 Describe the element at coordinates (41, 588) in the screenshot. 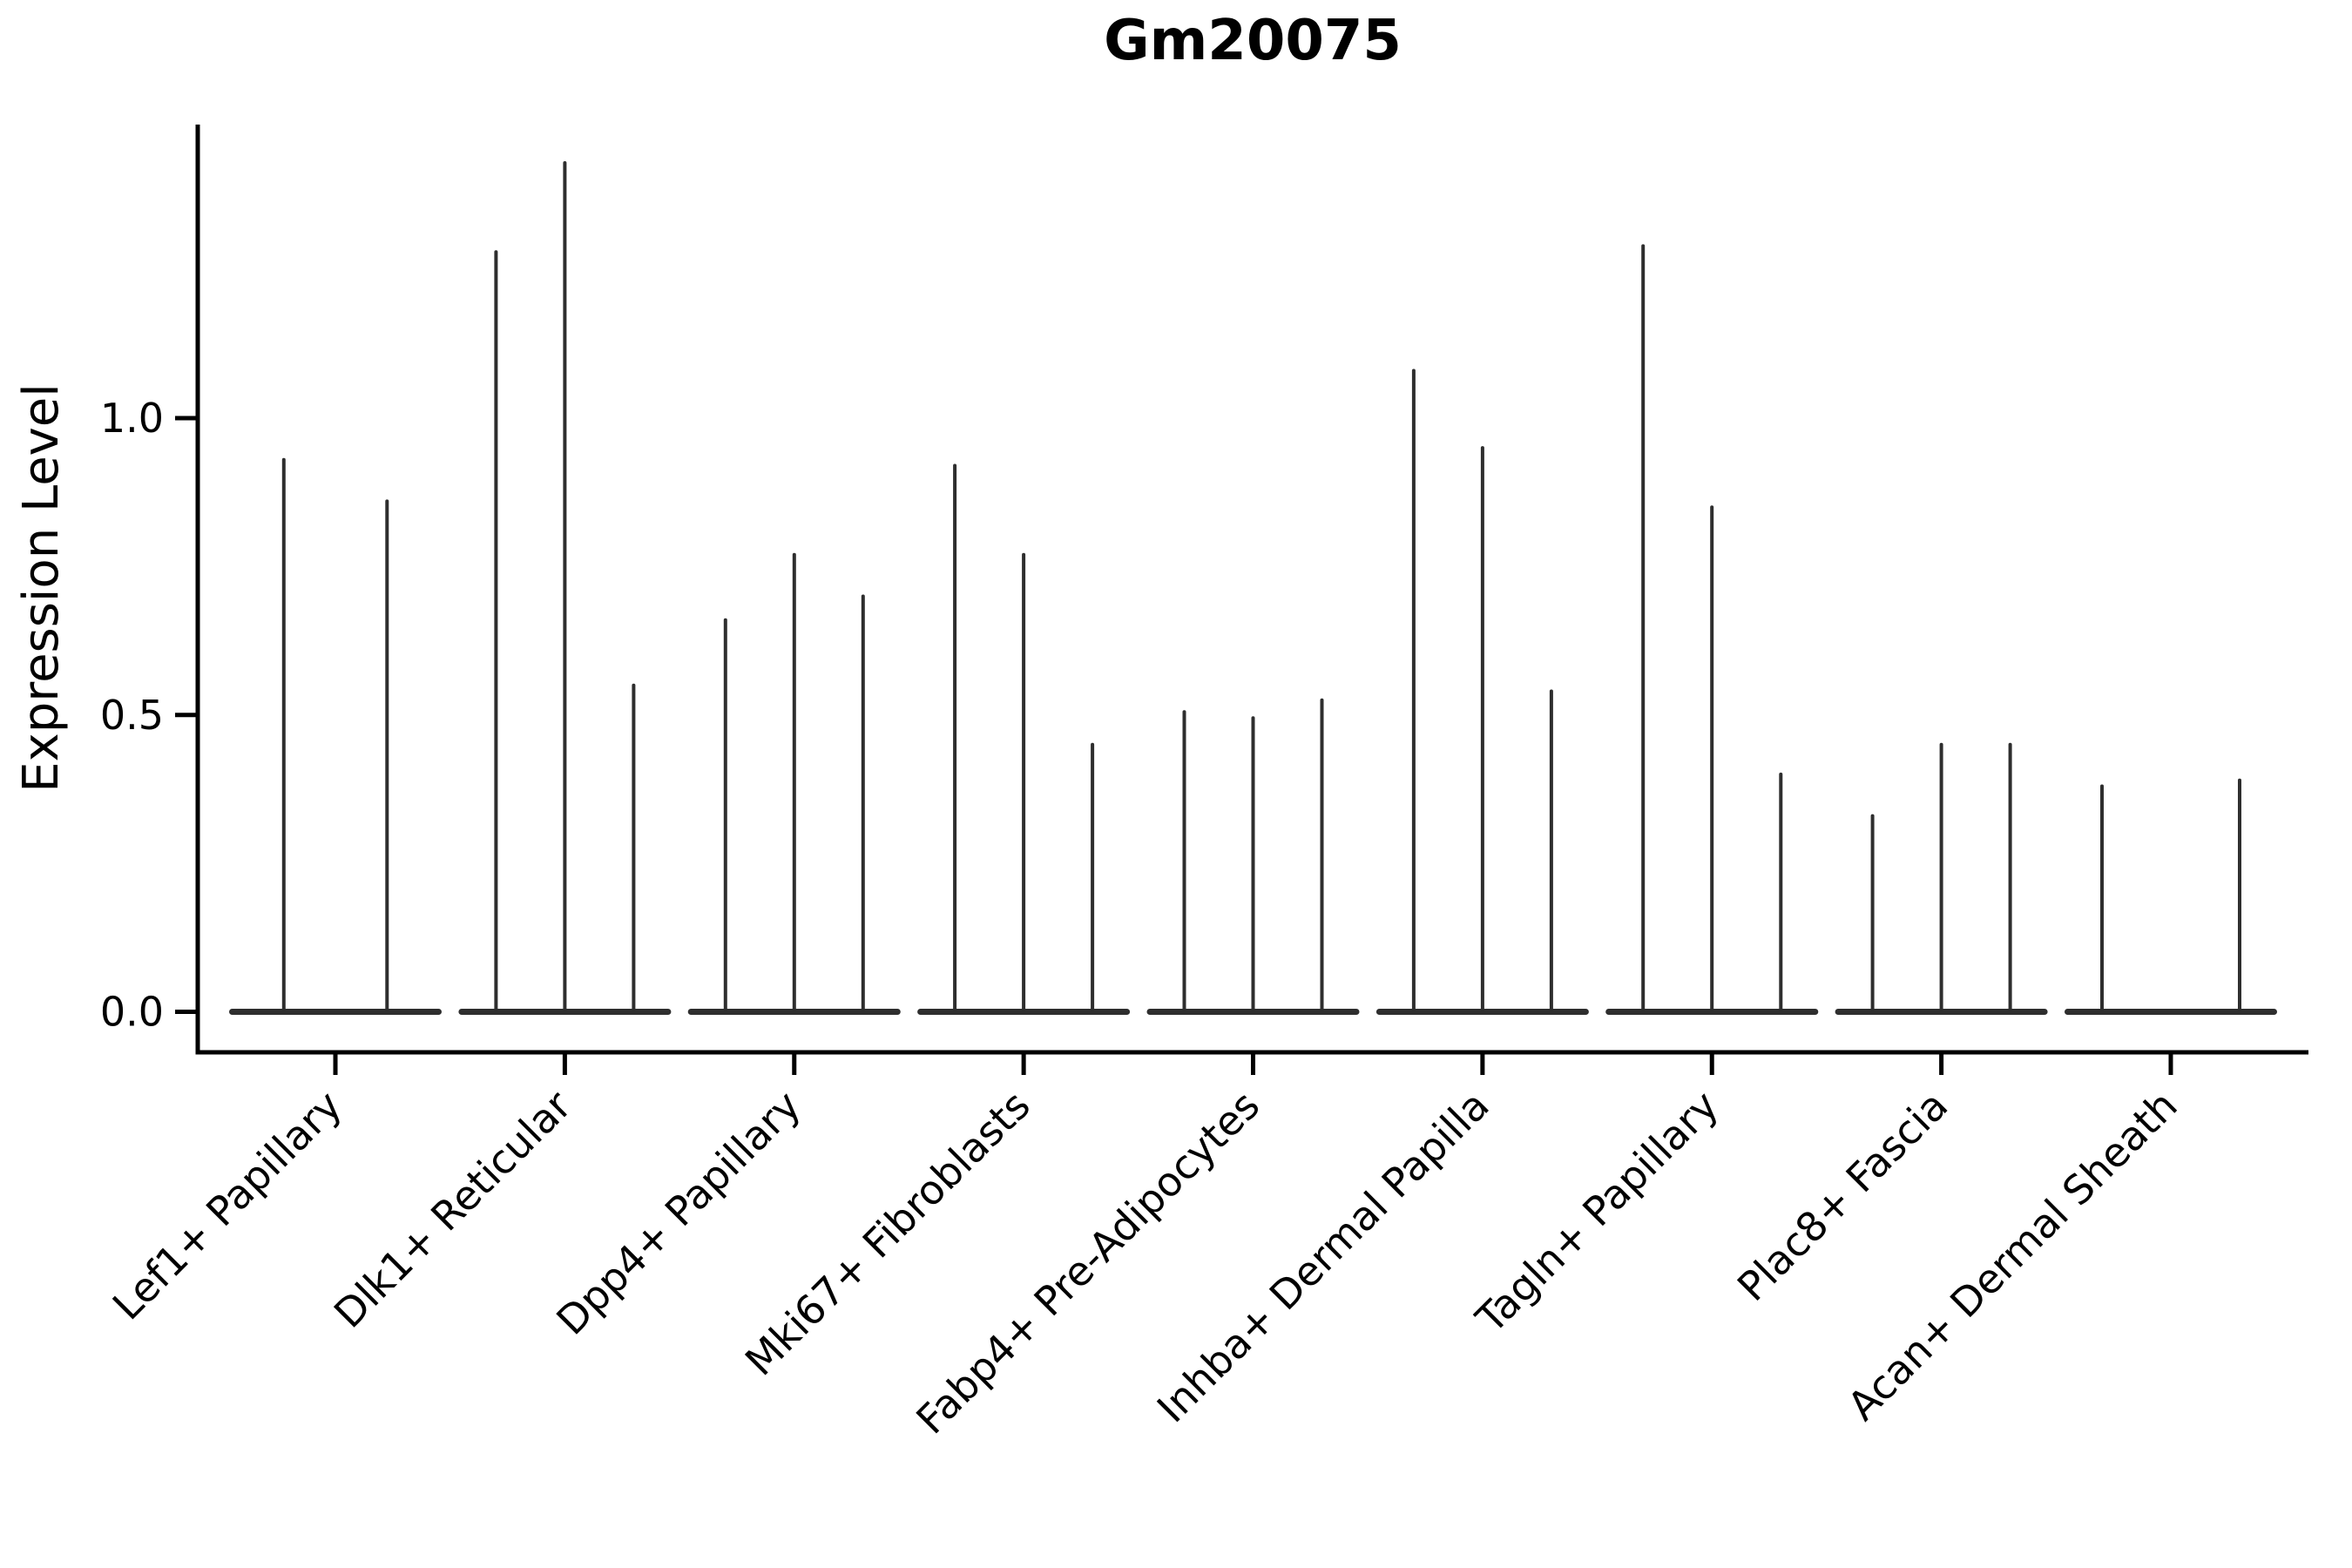

I see `y-axis-label: Expression Level` at that location.